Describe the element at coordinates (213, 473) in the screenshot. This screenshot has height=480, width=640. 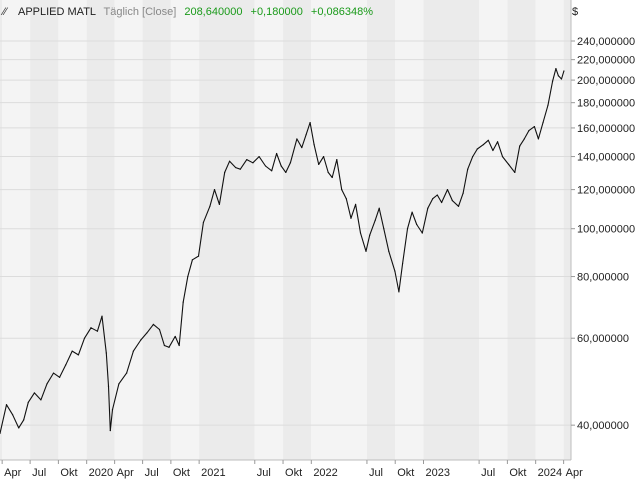
I see `x-tick-label: 2021` at that location.